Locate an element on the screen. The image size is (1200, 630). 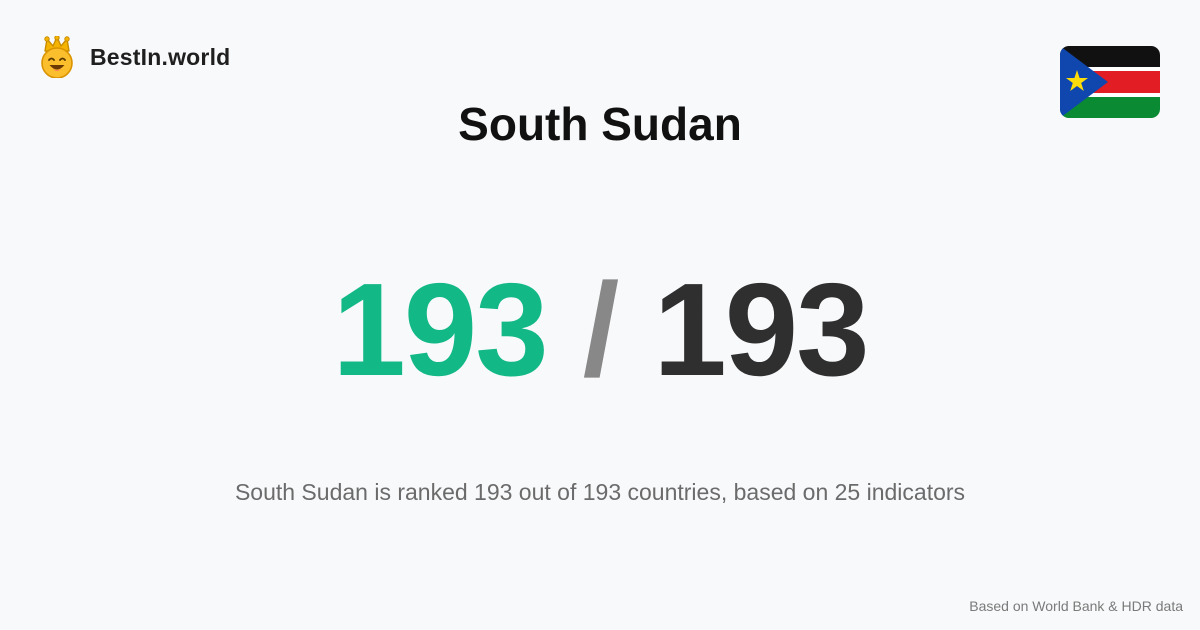
crowned-smiley-icon is located at coordinates (57, 57).